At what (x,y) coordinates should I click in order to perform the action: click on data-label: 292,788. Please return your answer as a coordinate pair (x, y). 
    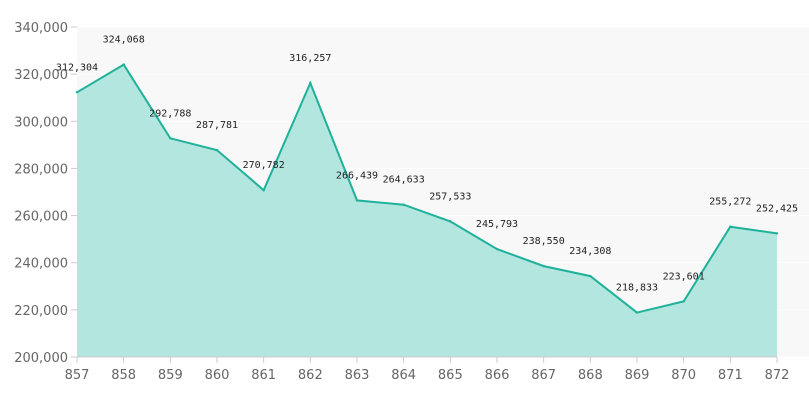
    Looking at the image, I should click on (170, 113).